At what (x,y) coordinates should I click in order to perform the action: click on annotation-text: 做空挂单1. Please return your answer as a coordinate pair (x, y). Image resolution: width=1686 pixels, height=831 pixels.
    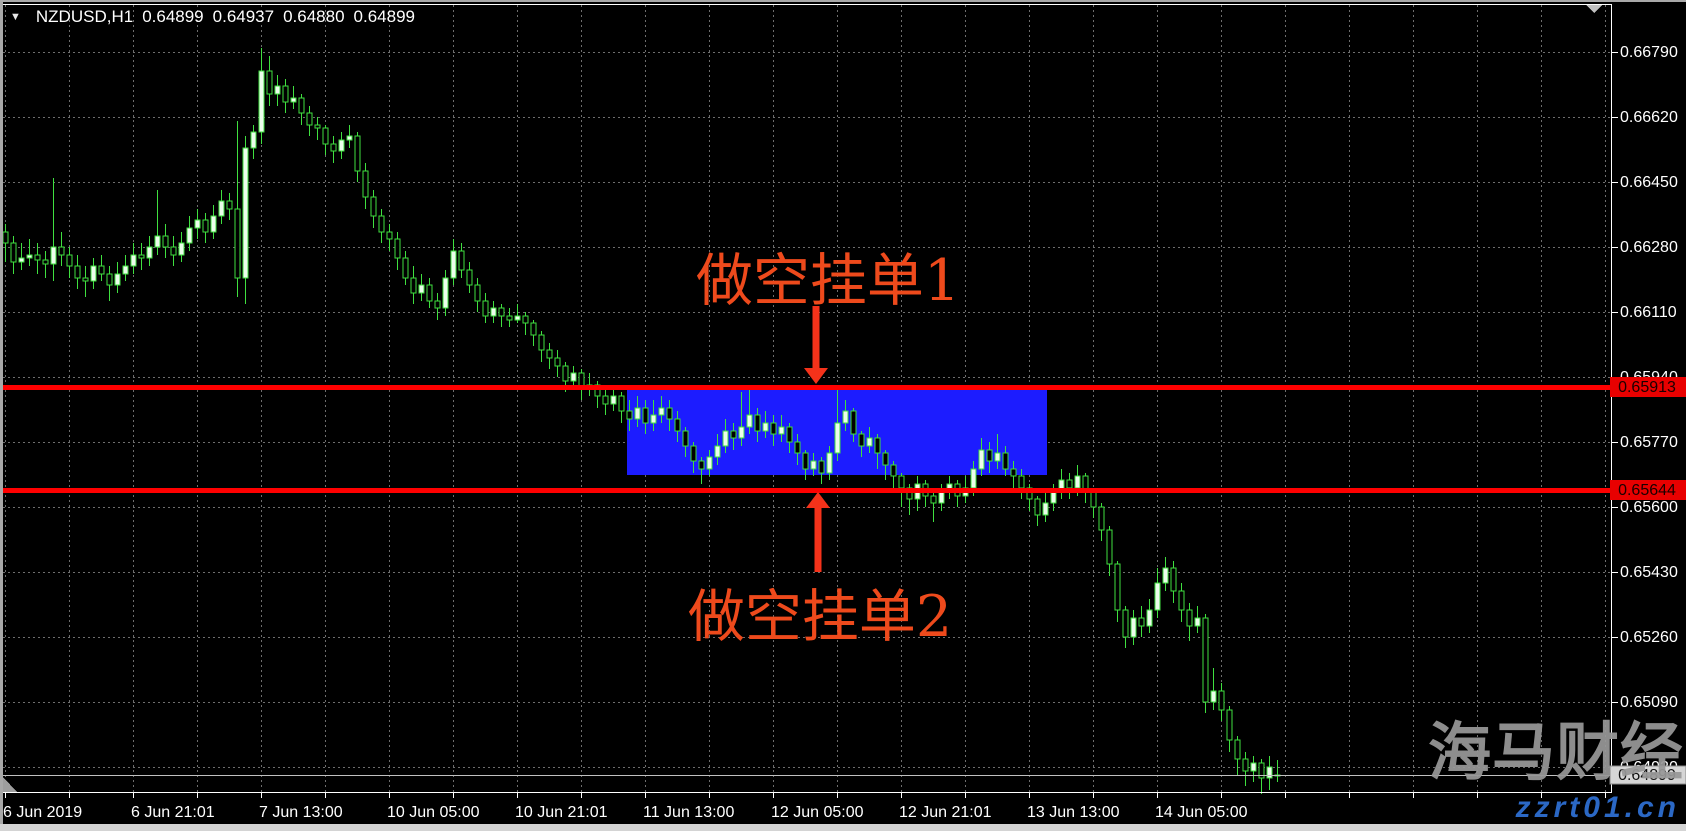
    Looking at the image, I should click on (828, 281).